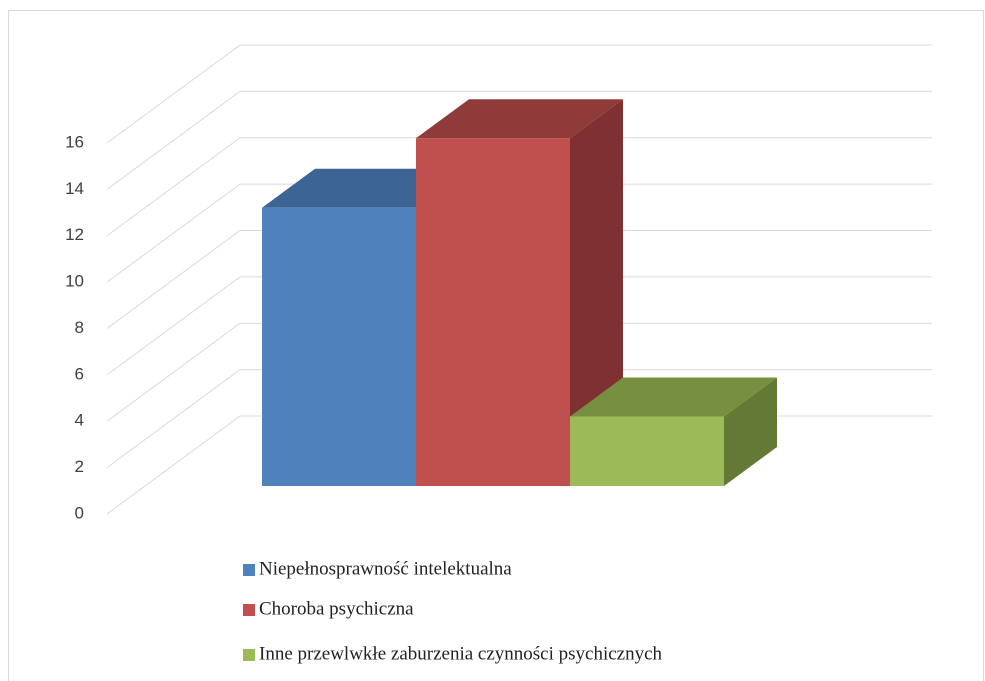 The height and width of the screenshot is (681, 985). What do you see at coordinates (74, 141) in the screenshot?
I see `y-tick-label: 16` at bounding box center [74, 141].